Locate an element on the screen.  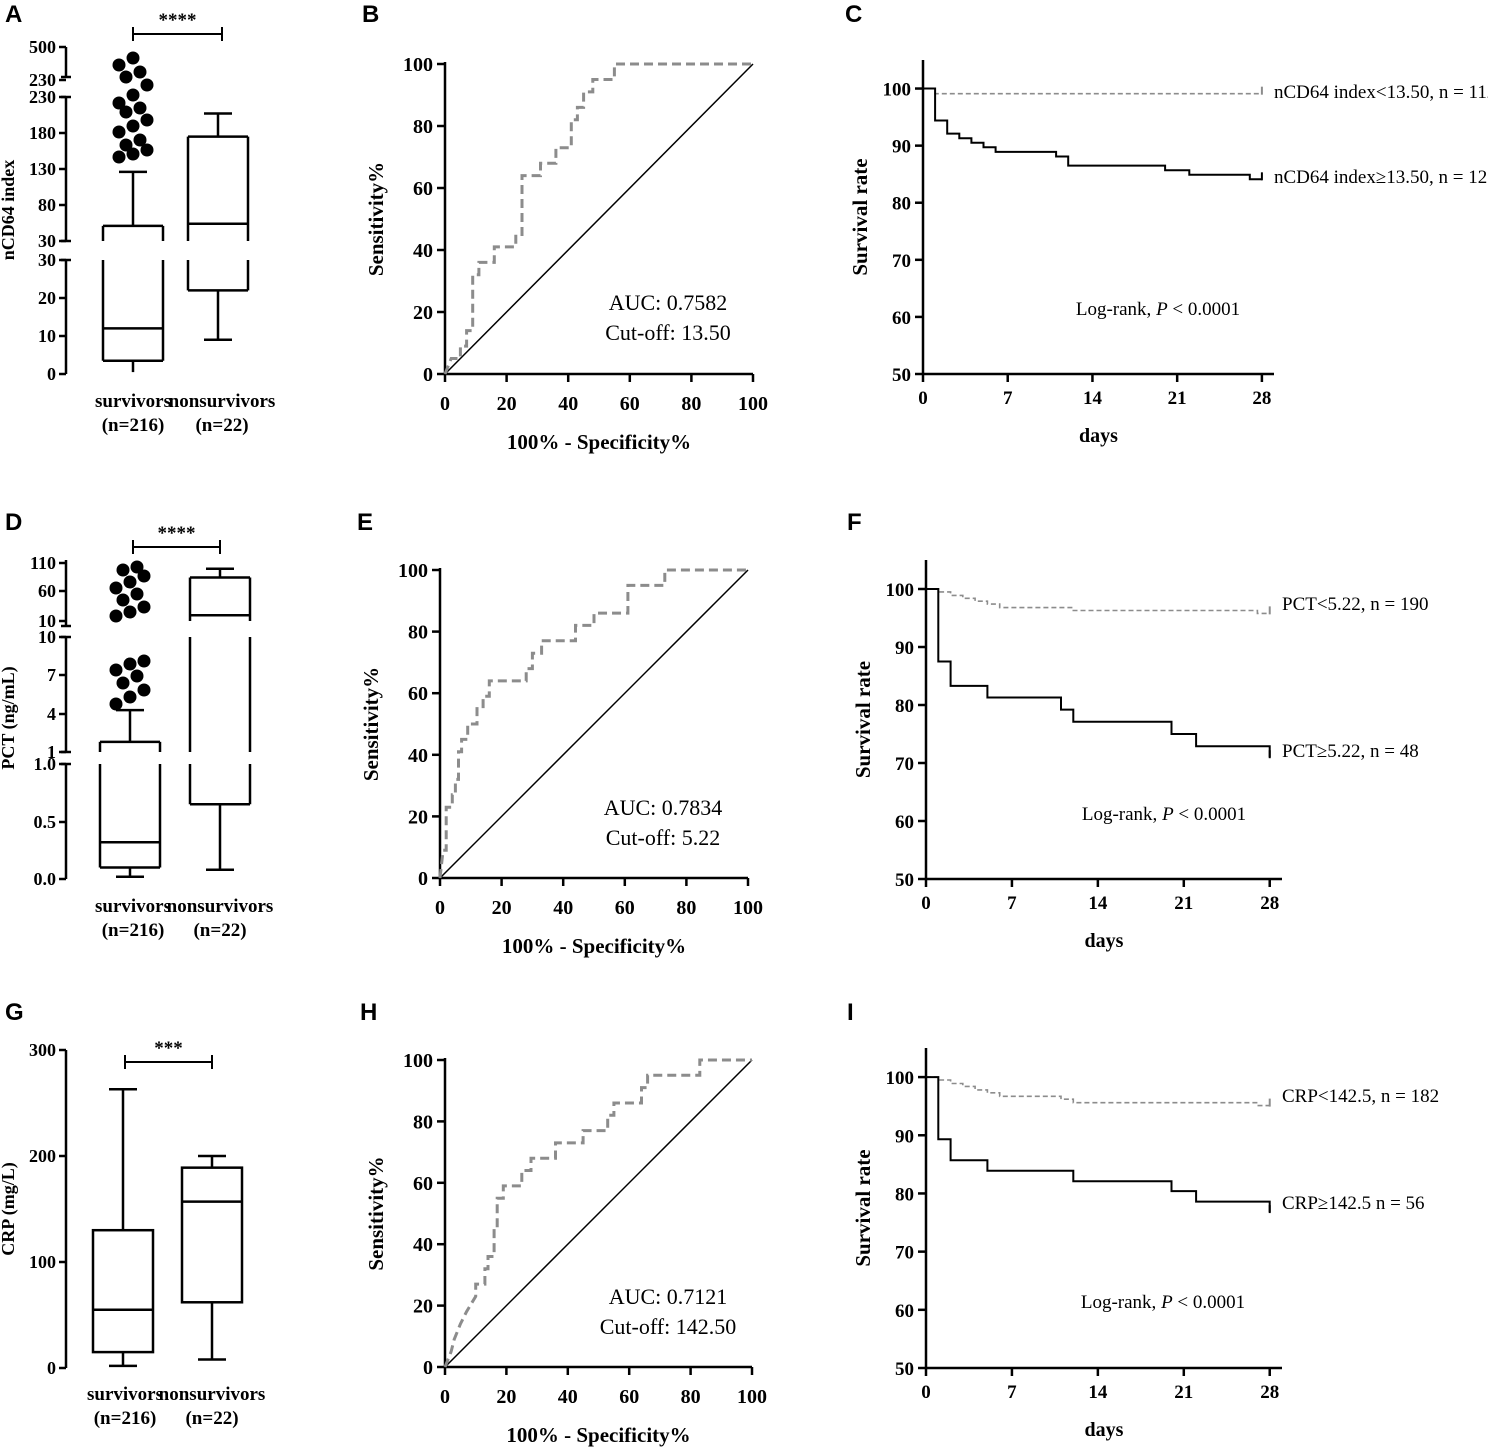
roc-e-ytick-label: 20 is located at coordinates (418, 817).